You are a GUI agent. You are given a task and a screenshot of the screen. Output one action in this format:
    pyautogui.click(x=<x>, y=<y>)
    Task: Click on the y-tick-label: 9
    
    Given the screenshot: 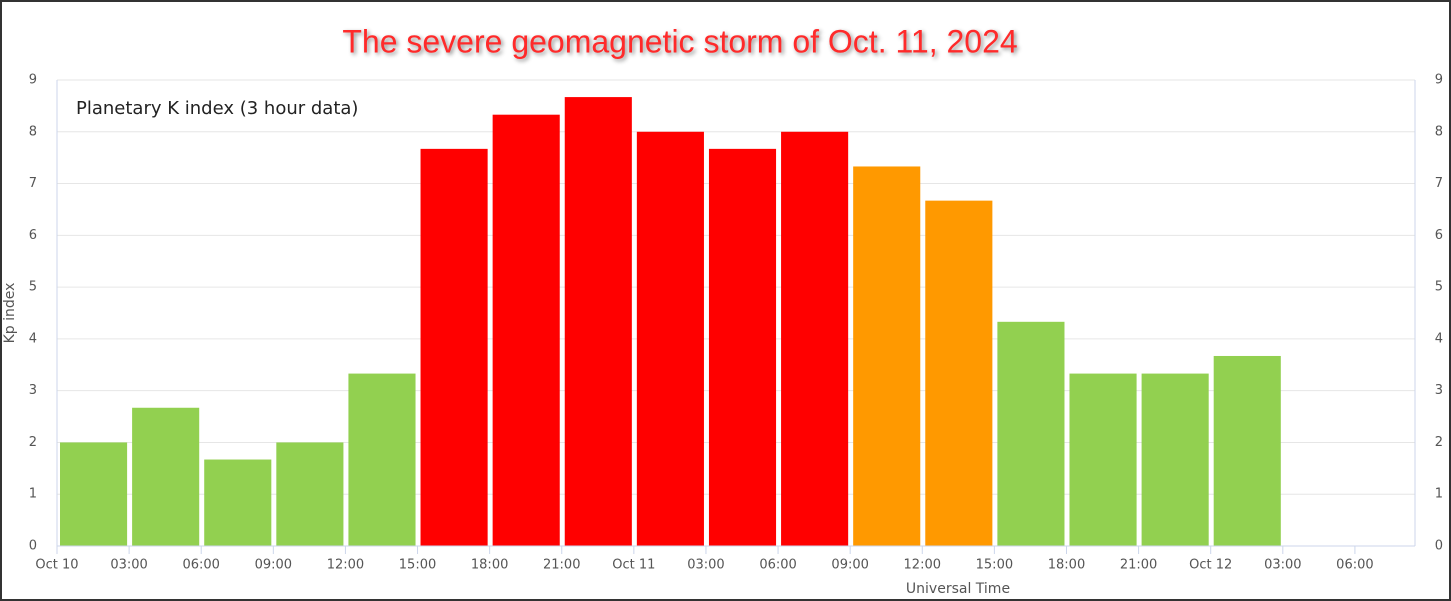 What is the action you would take?
    pyautogui.click(x=33, y=80)
    